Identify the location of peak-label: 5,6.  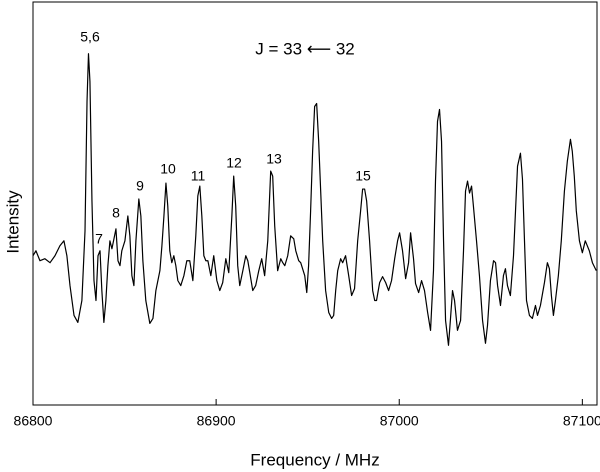
(90, 37).